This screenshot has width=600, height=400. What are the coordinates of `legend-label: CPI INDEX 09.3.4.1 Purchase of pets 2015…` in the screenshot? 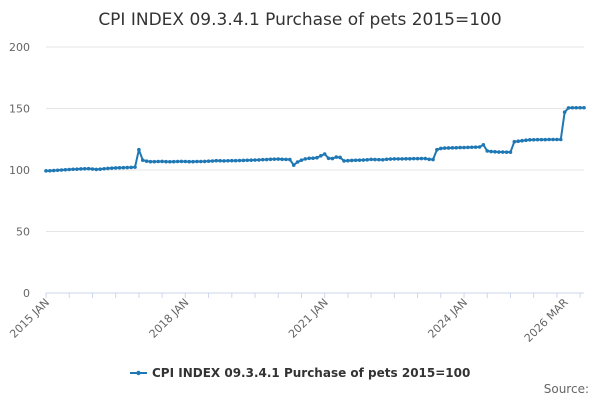 It's located at (311, 373).